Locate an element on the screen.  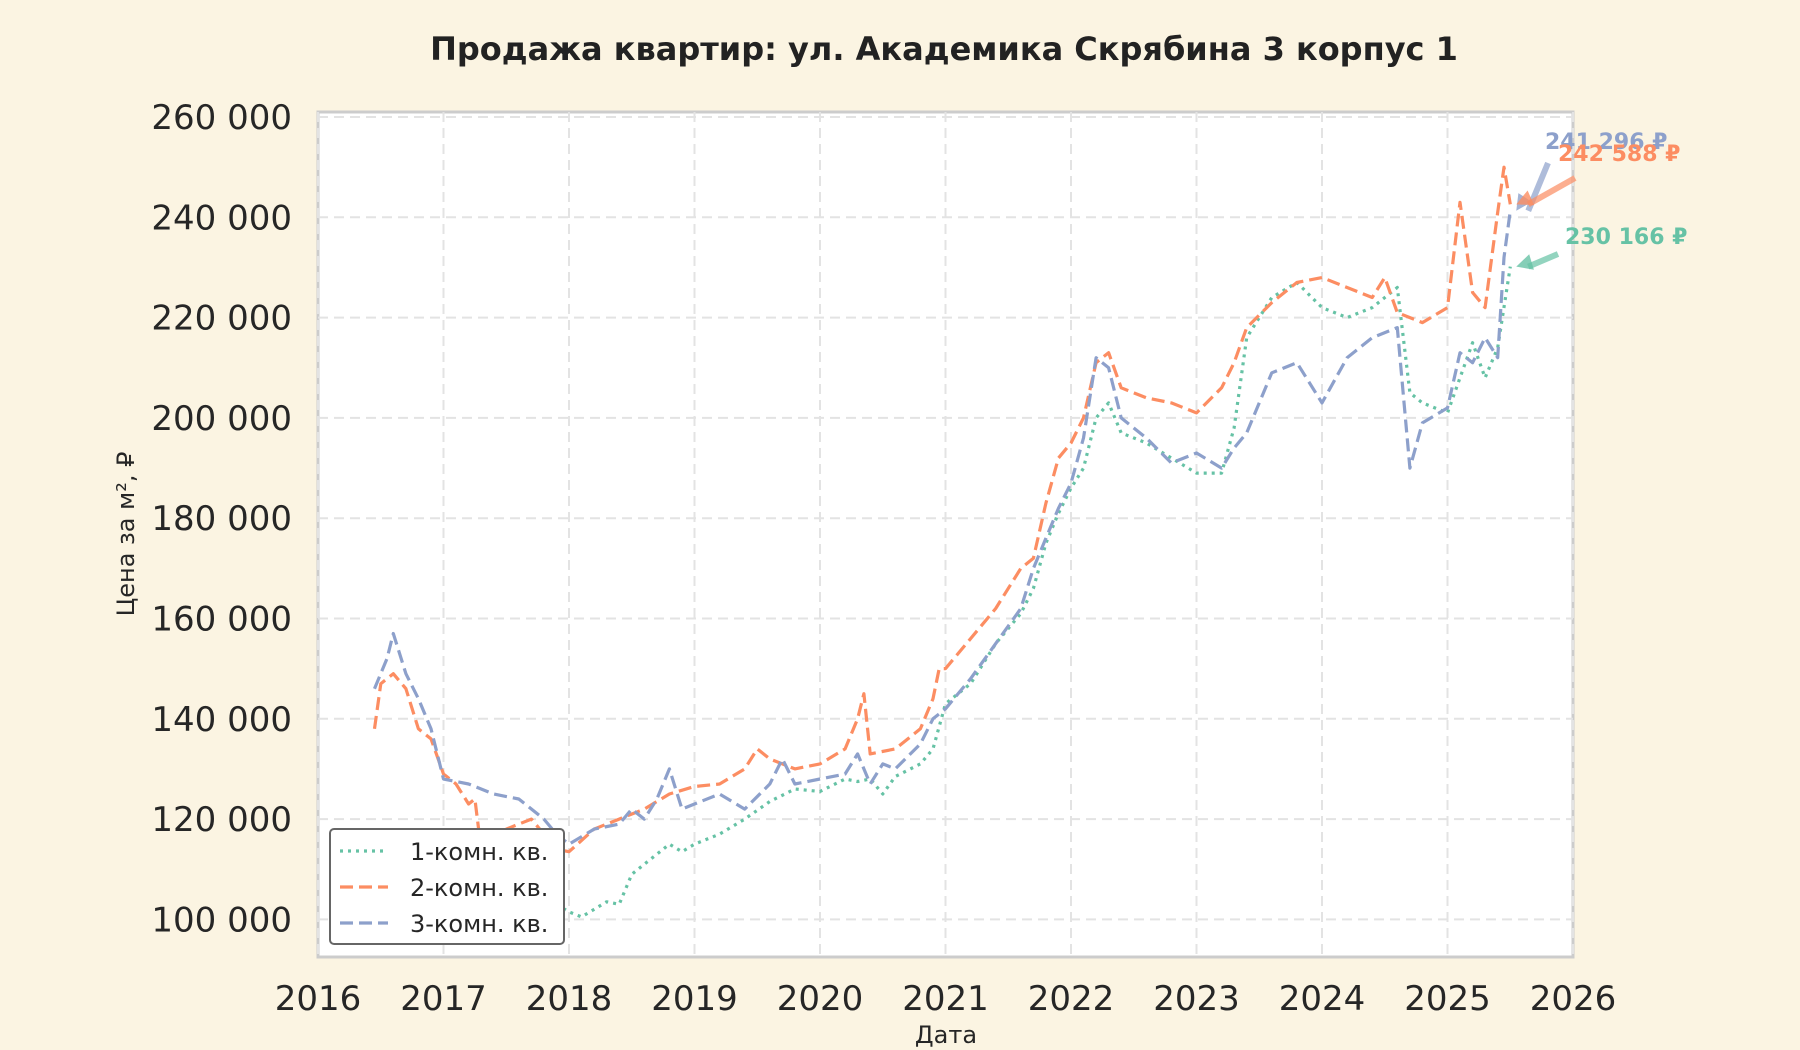
x-tick-label: 2021 is located at coordinates (945, 999).